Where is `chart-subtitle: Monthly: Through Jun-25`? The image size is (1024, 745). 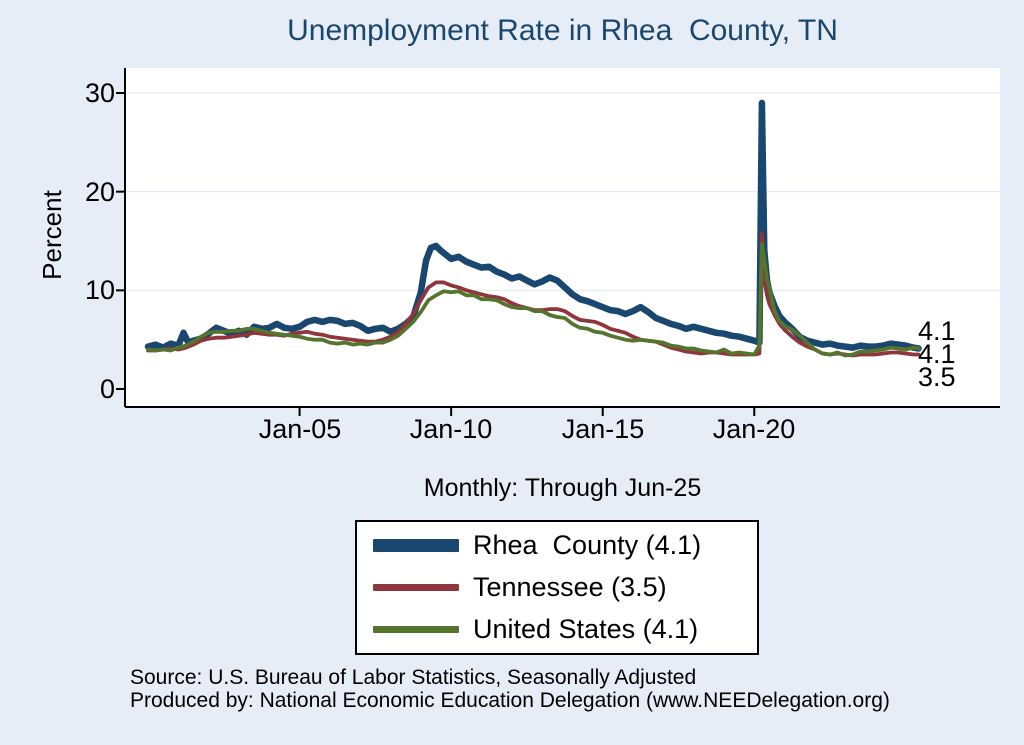
chart-subtitle: Monthly: Through Jun-25 is located at coordinates (562, 488).